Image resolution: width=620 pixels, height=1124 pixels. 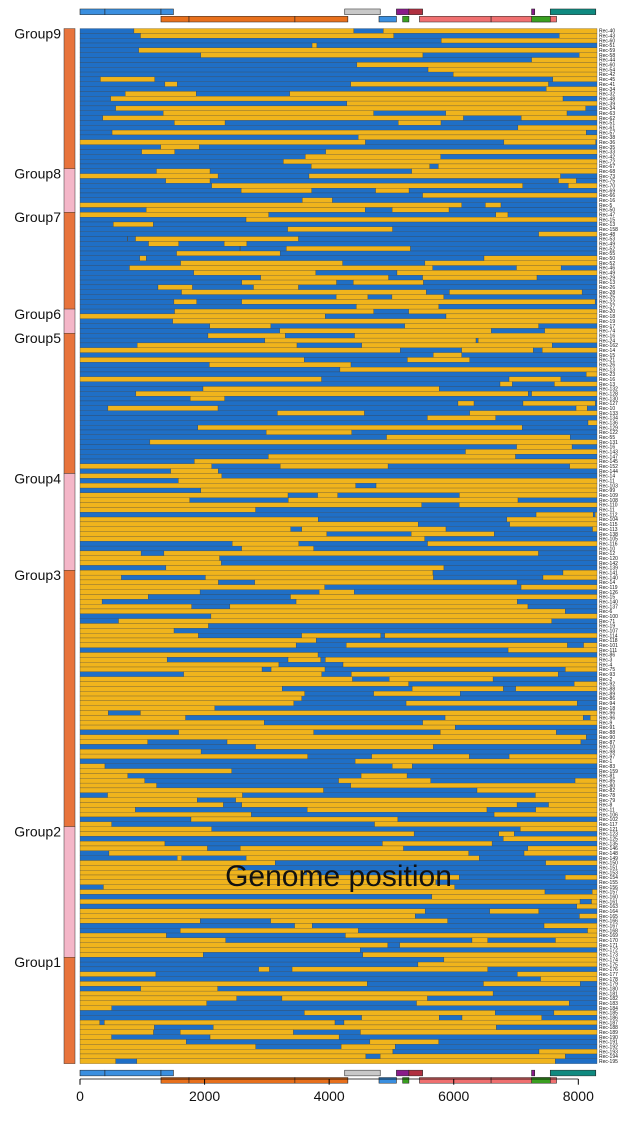 What do you see at coordinates (37, 962) in the screenshot?
I see `group-label: Group1` at bounding box center [37, 962].